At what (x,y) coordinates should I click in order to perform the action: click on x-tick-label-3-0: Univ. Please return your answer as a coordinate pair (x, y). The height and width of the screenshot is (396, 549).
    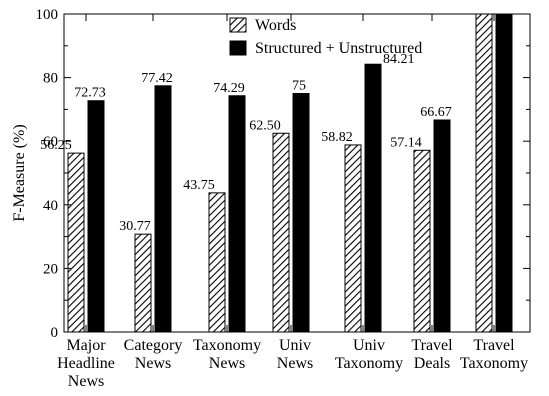
    Looking at the image, I should click on (295, 345).